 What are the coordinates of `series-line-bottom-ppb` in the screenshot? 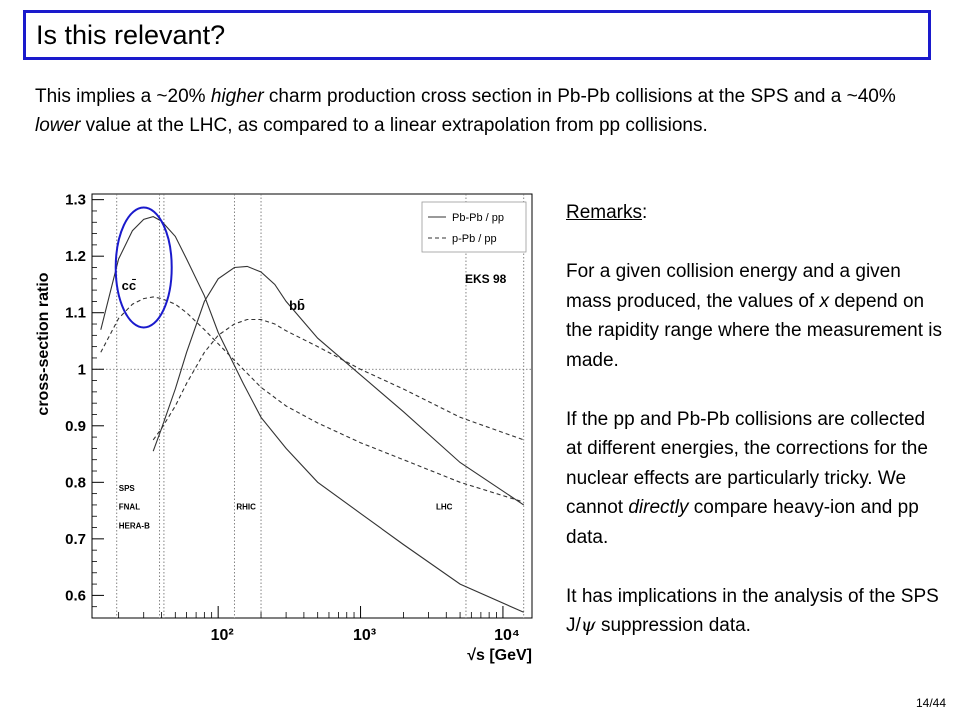 It's located at (338, 379).